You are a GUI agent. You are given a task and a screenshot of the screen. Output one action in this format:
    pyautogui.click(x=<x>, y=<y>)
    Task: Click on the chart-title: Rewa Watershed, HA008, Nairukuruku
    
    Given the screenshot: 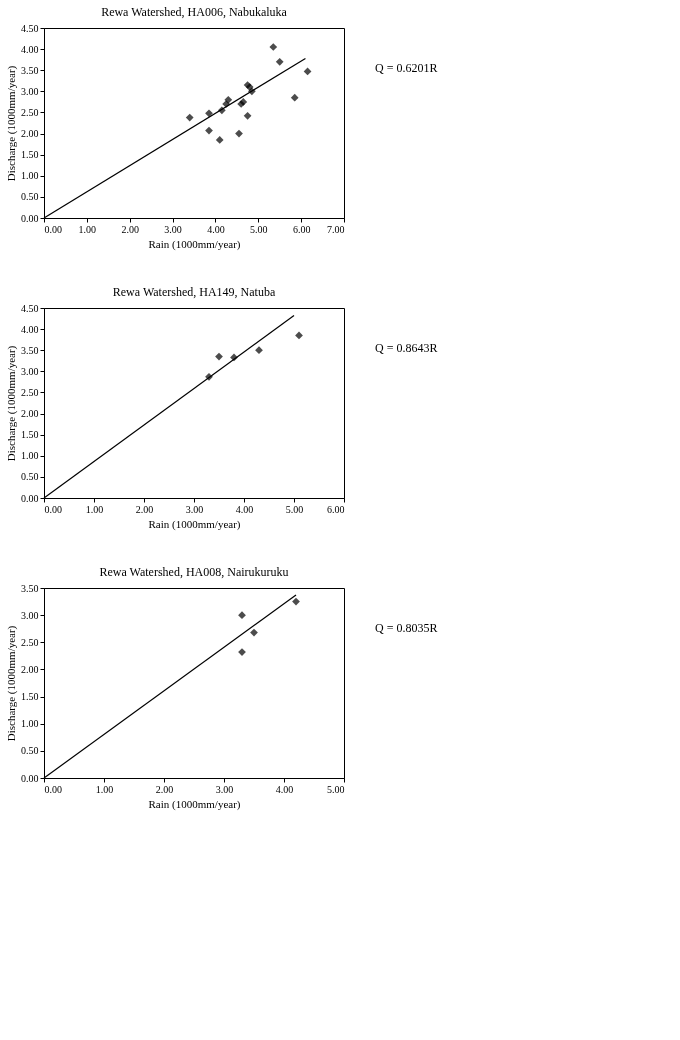 What is the action you would take?
    pyautogui.click(x=194, y=572)
    